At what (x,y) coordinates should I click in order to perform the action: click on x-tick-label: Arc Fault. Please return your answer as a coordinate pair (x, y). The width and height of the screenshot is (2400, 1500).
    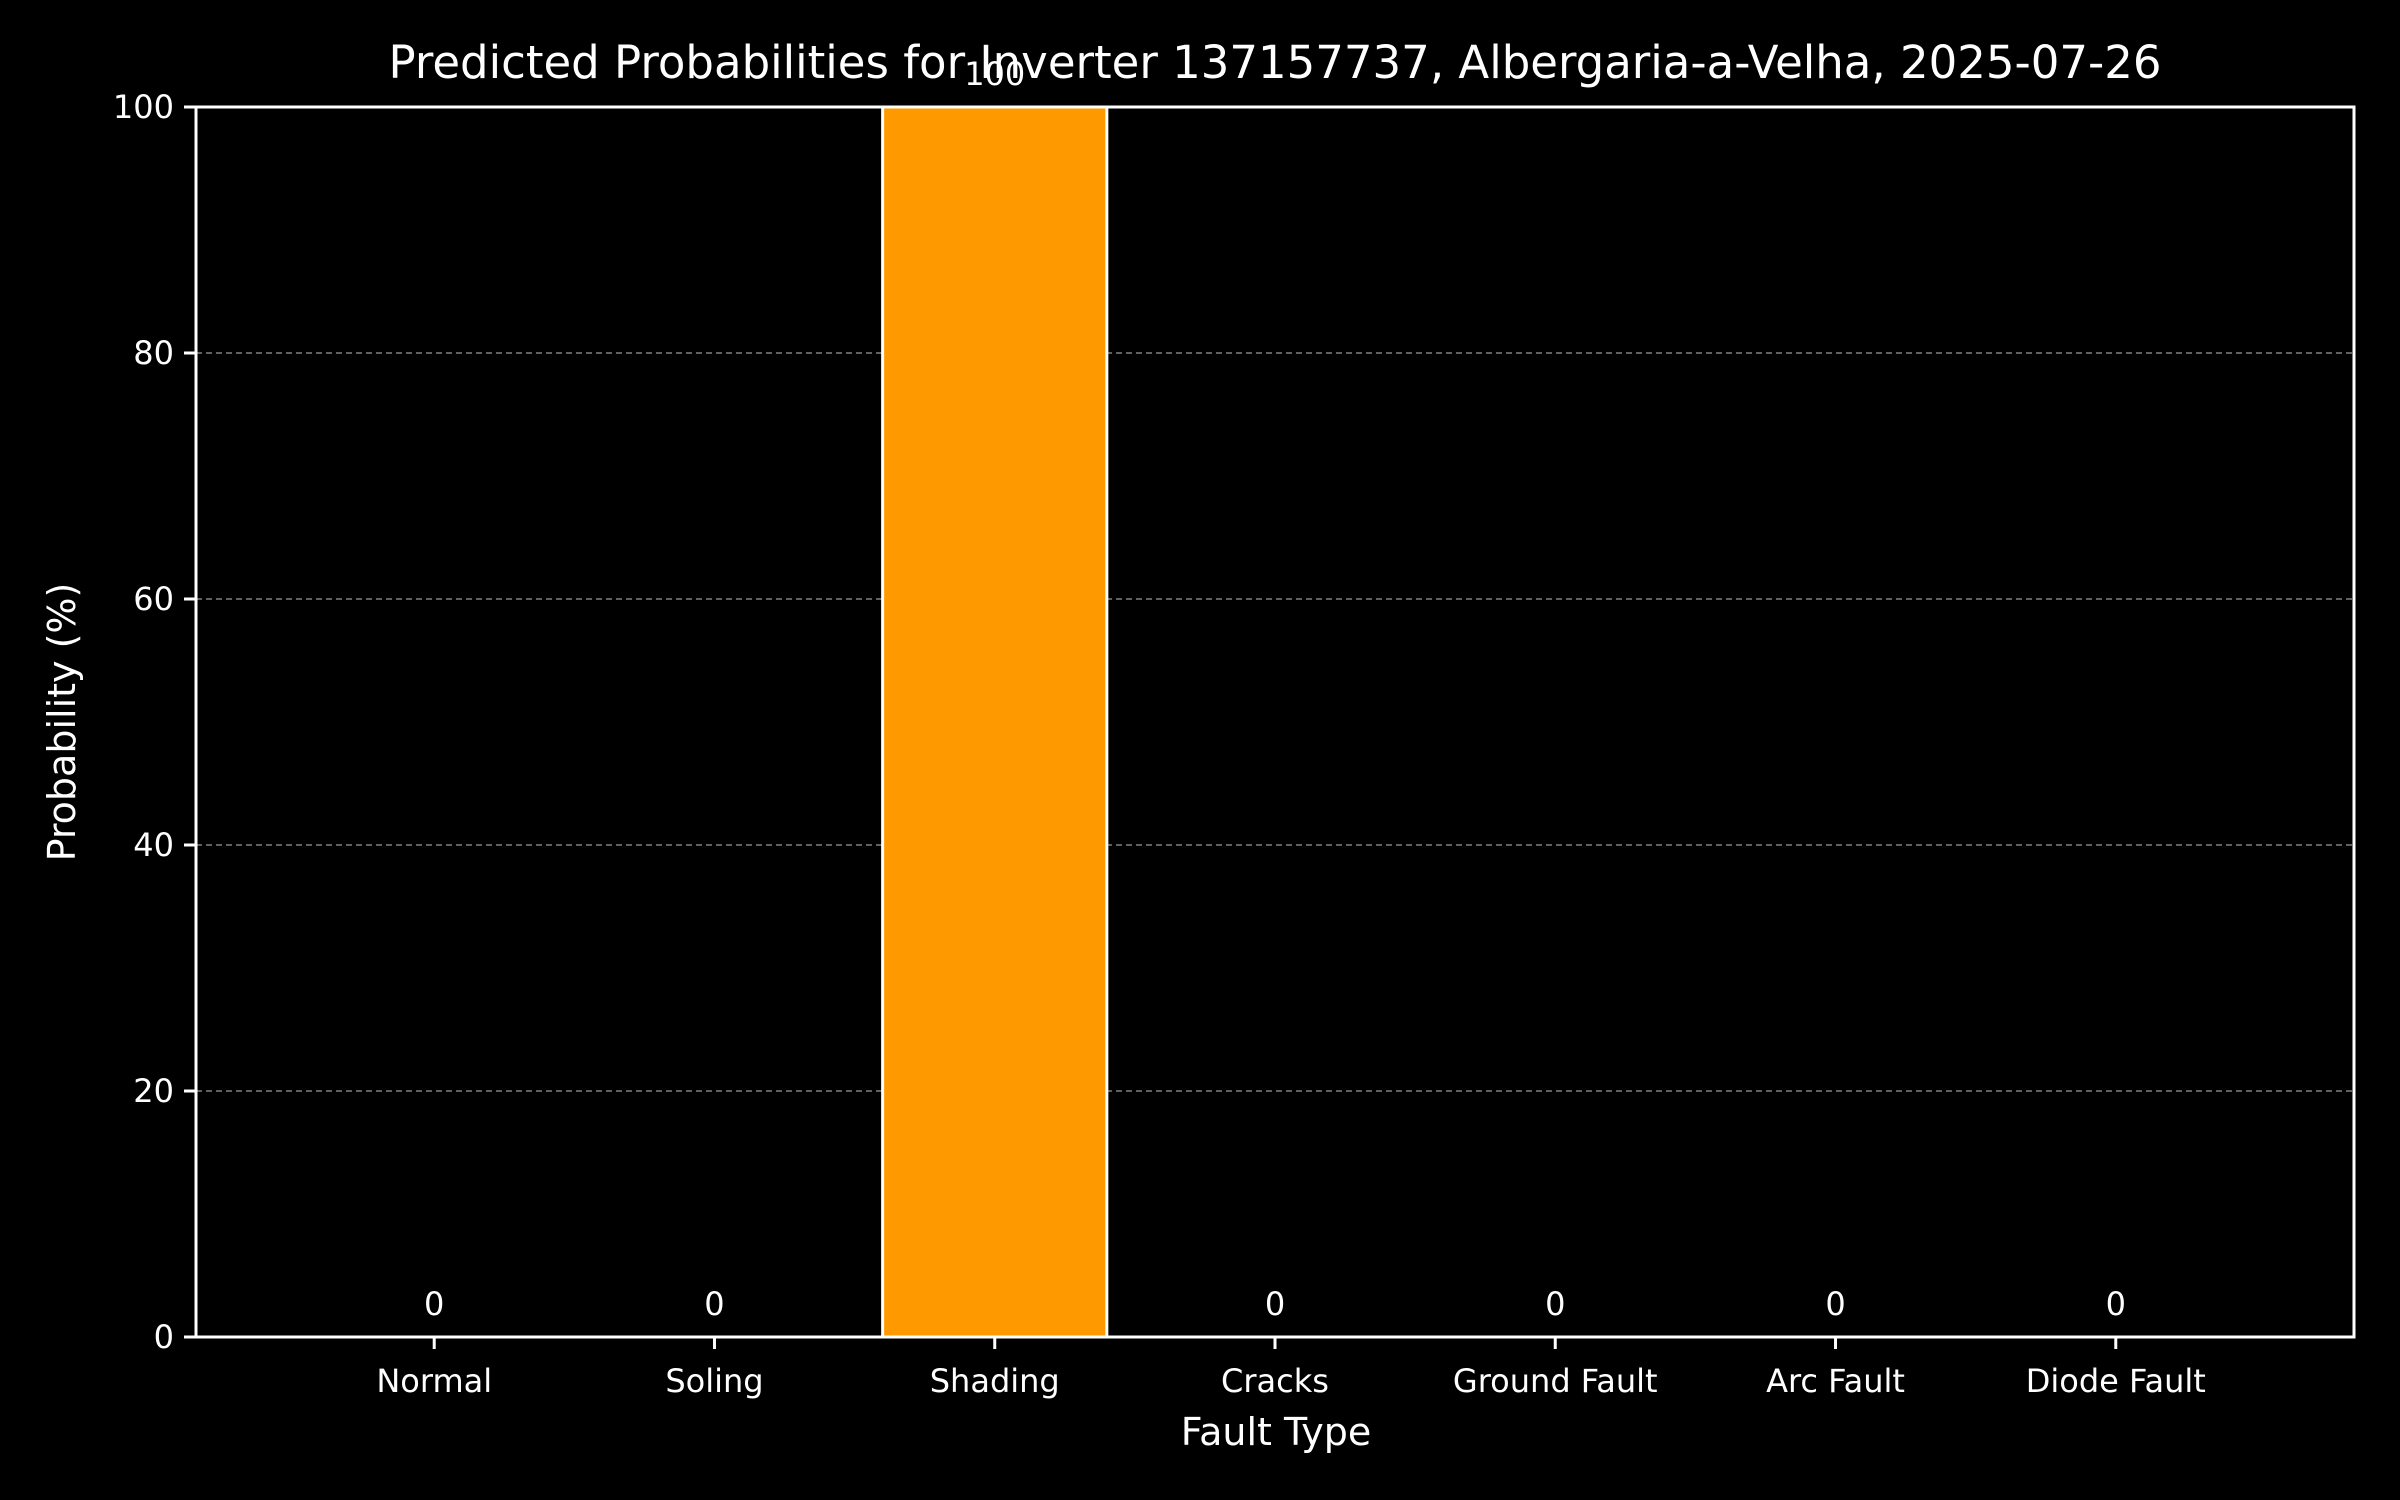
    Looking at the image, I should click on (1835, 1381).